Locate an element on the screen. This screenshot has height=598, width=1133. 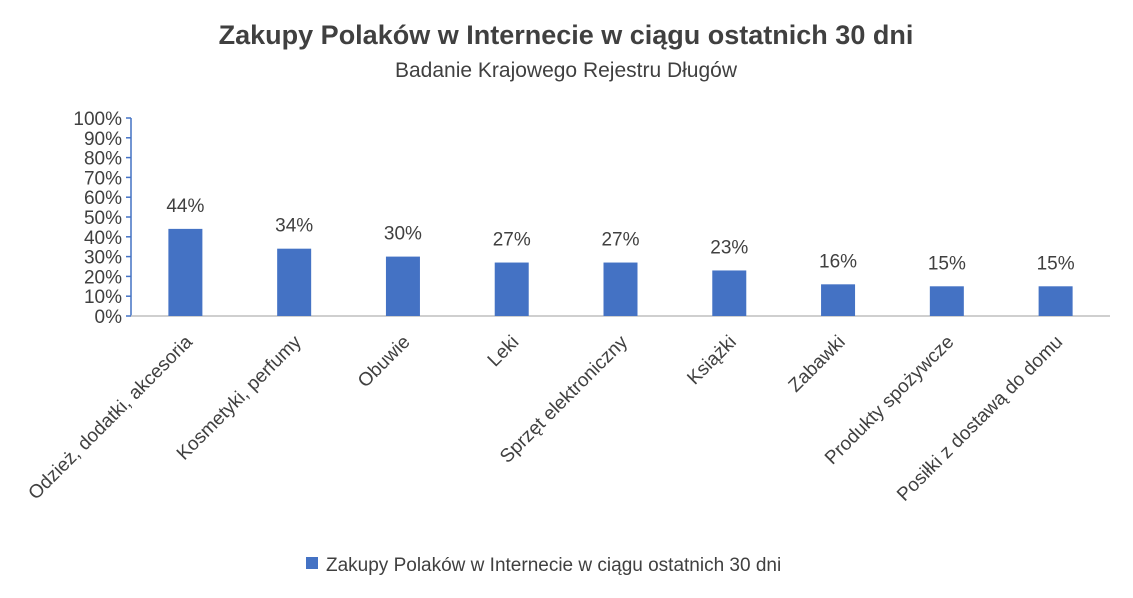
data-label: 34% is located at coordinates (294, 226).